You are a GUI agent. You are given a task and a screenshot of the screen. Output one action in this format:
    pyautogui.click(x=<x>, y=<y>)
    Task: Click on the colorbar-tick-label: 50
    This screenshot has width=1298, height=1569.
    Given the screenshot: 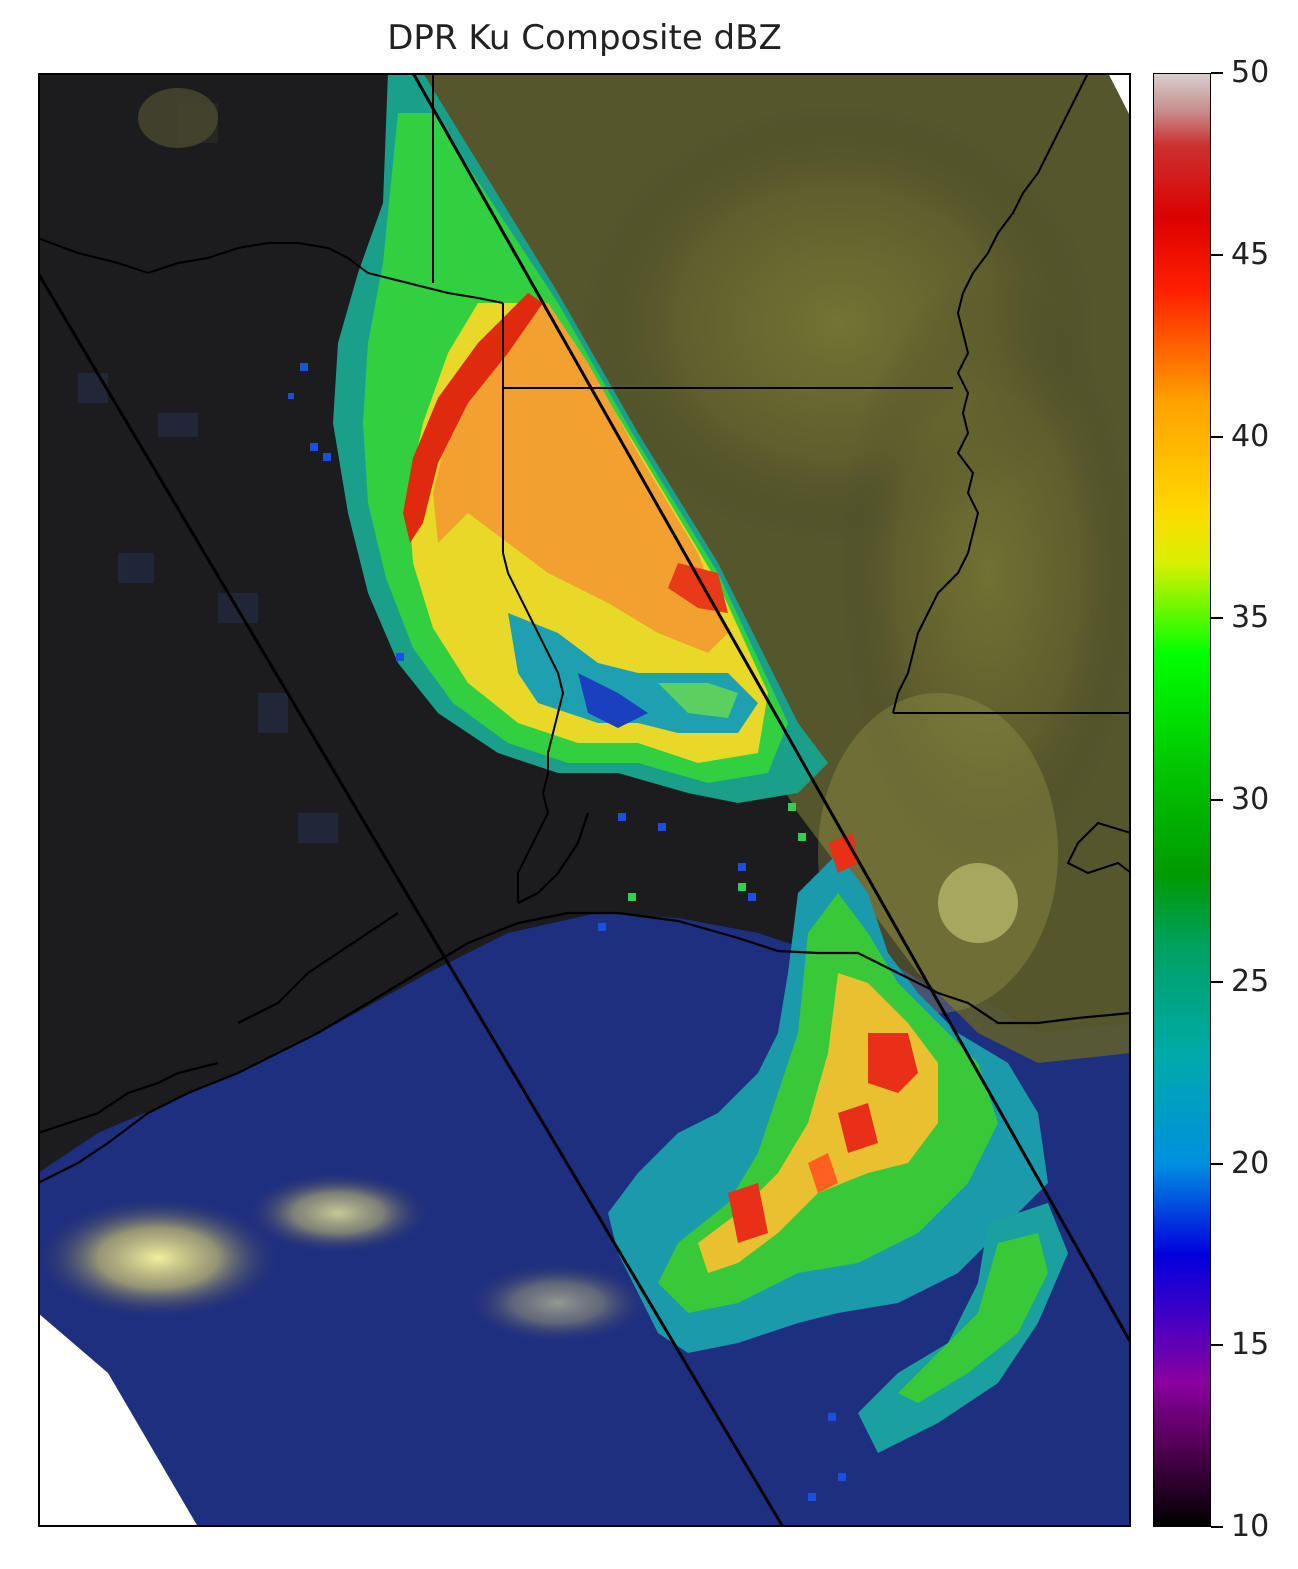 What is the action you would take?
    pyautogui.click(x=1250, y=72)
    